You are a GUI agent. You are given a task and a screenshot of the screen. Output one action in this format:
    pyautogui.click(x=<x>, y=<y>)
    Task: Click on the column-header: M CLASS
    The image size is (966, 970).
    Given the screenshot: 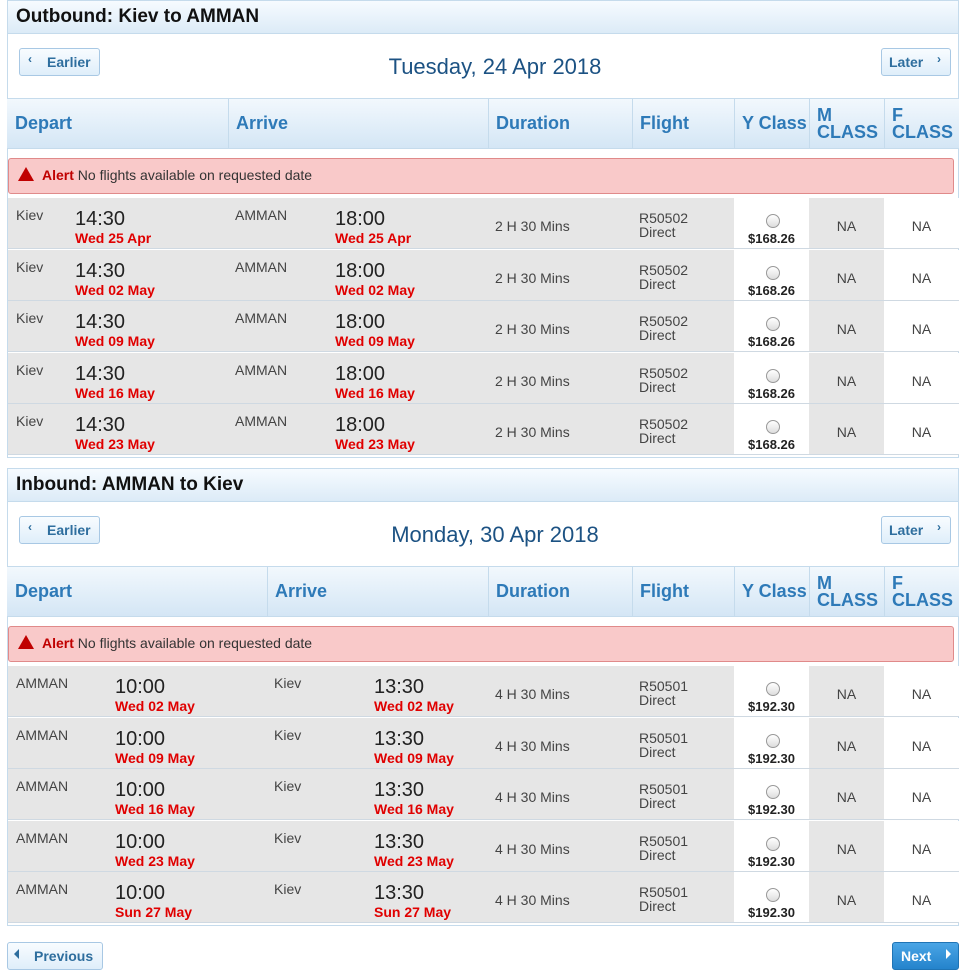 What is the action you would take?
    pyautogui.click(x=846, y=591)
    